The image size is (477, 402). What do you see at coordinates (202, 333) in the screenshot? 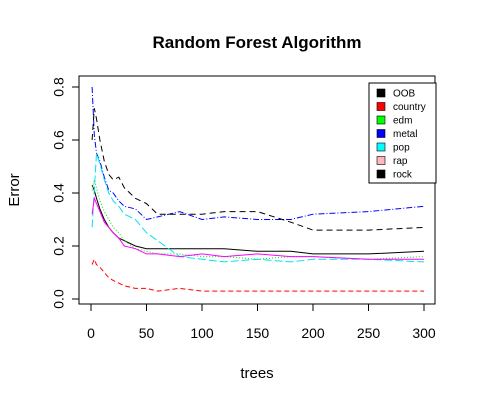
I see `x-tick-label: 100` at bounding box center [202, 333].